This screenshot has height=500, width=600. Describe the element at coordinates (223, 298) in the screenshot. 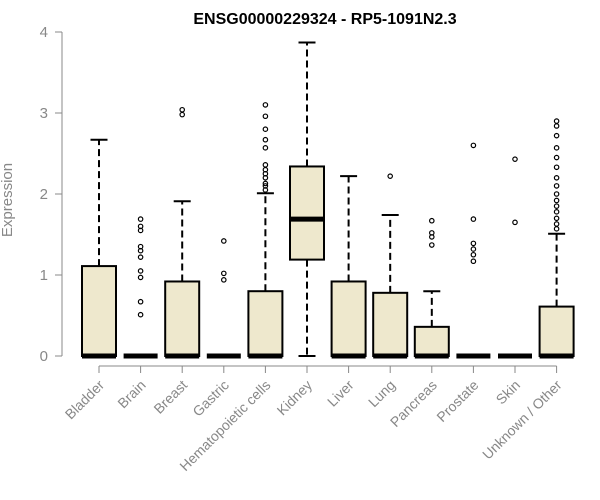

I see `box-gastric` at that location.